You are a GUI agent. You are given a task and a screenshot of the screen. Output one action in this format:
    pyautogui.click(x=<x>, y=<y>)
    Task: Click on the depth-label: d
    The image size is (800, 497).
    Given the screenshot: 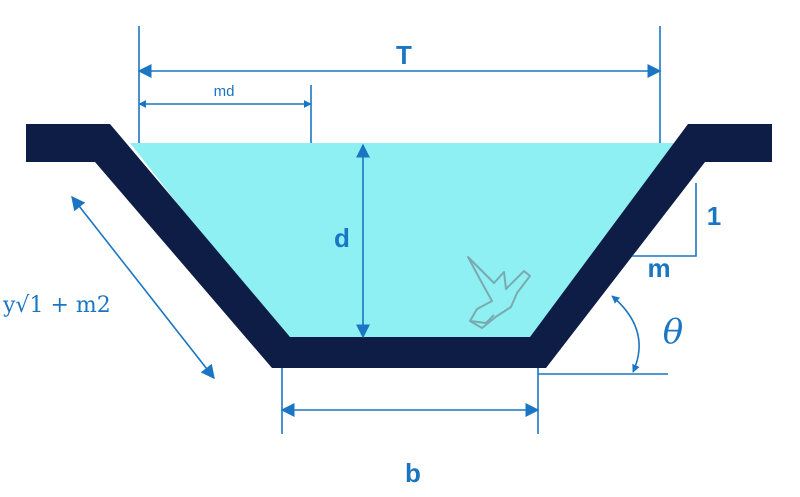 What is the action you would take?
    pyautogui.click(x=342, y=238)
    